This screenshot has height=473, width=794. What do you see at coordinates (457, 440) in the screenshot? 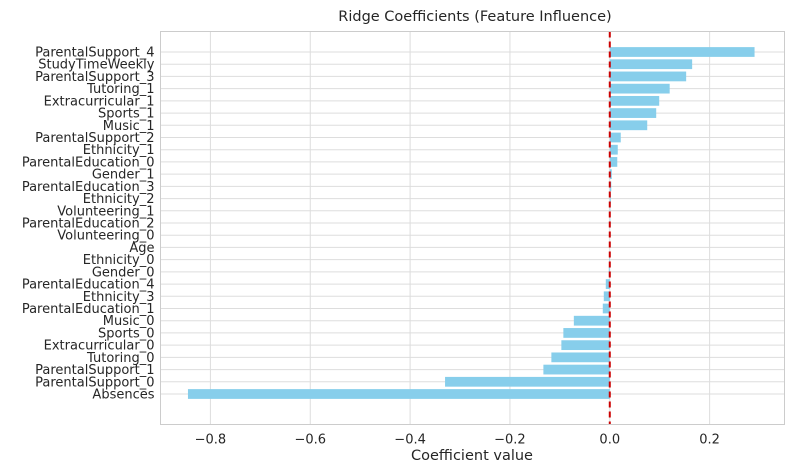
I see `x-tick-labels: −0.8 −0.6 −0.4 −0.2 0.0 0.2` at bounding box center [457, 440].